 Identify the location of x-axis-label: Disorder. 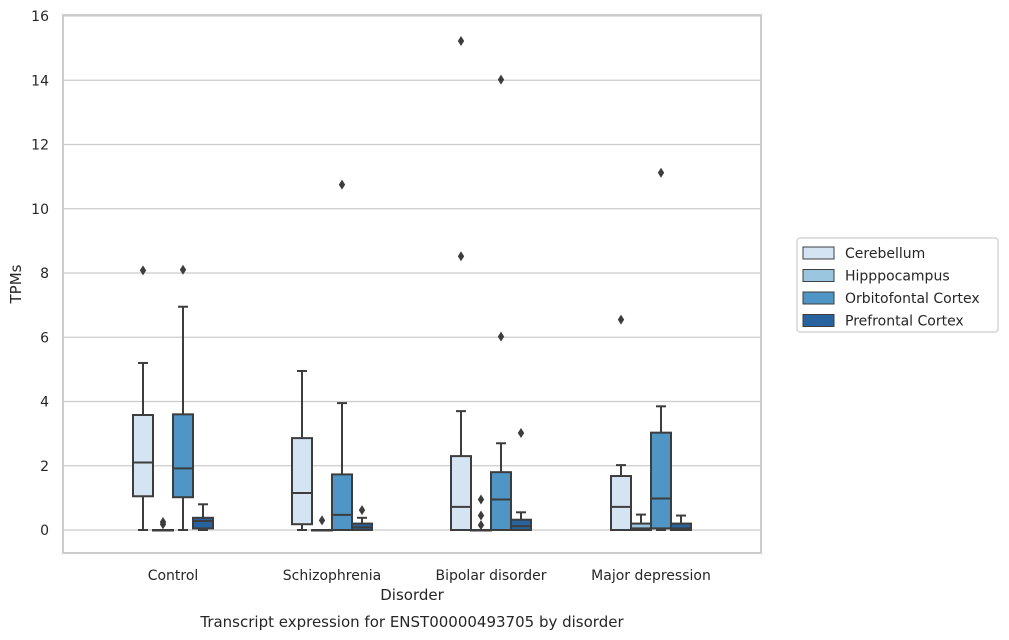
(412, 595).